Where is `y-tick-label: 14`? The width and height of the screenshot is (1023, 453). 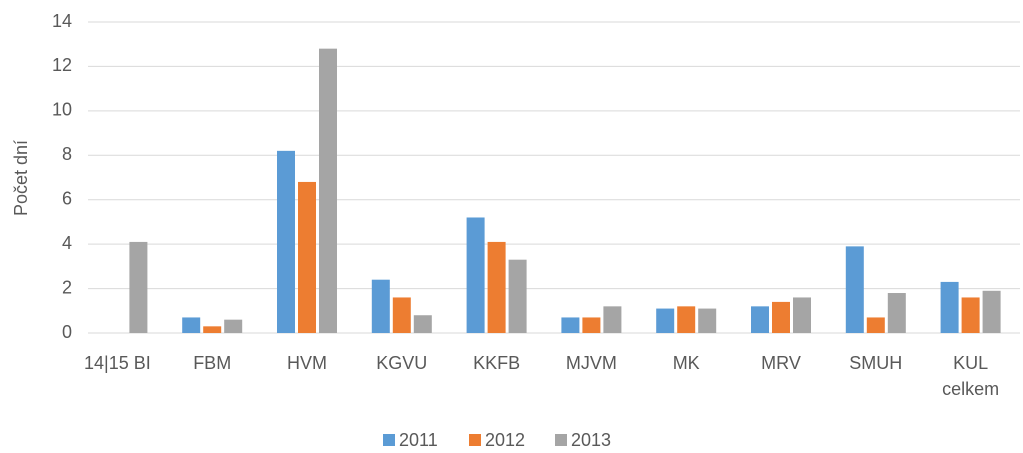 y-tick-label: 14 is located at coordinates (62, 21).